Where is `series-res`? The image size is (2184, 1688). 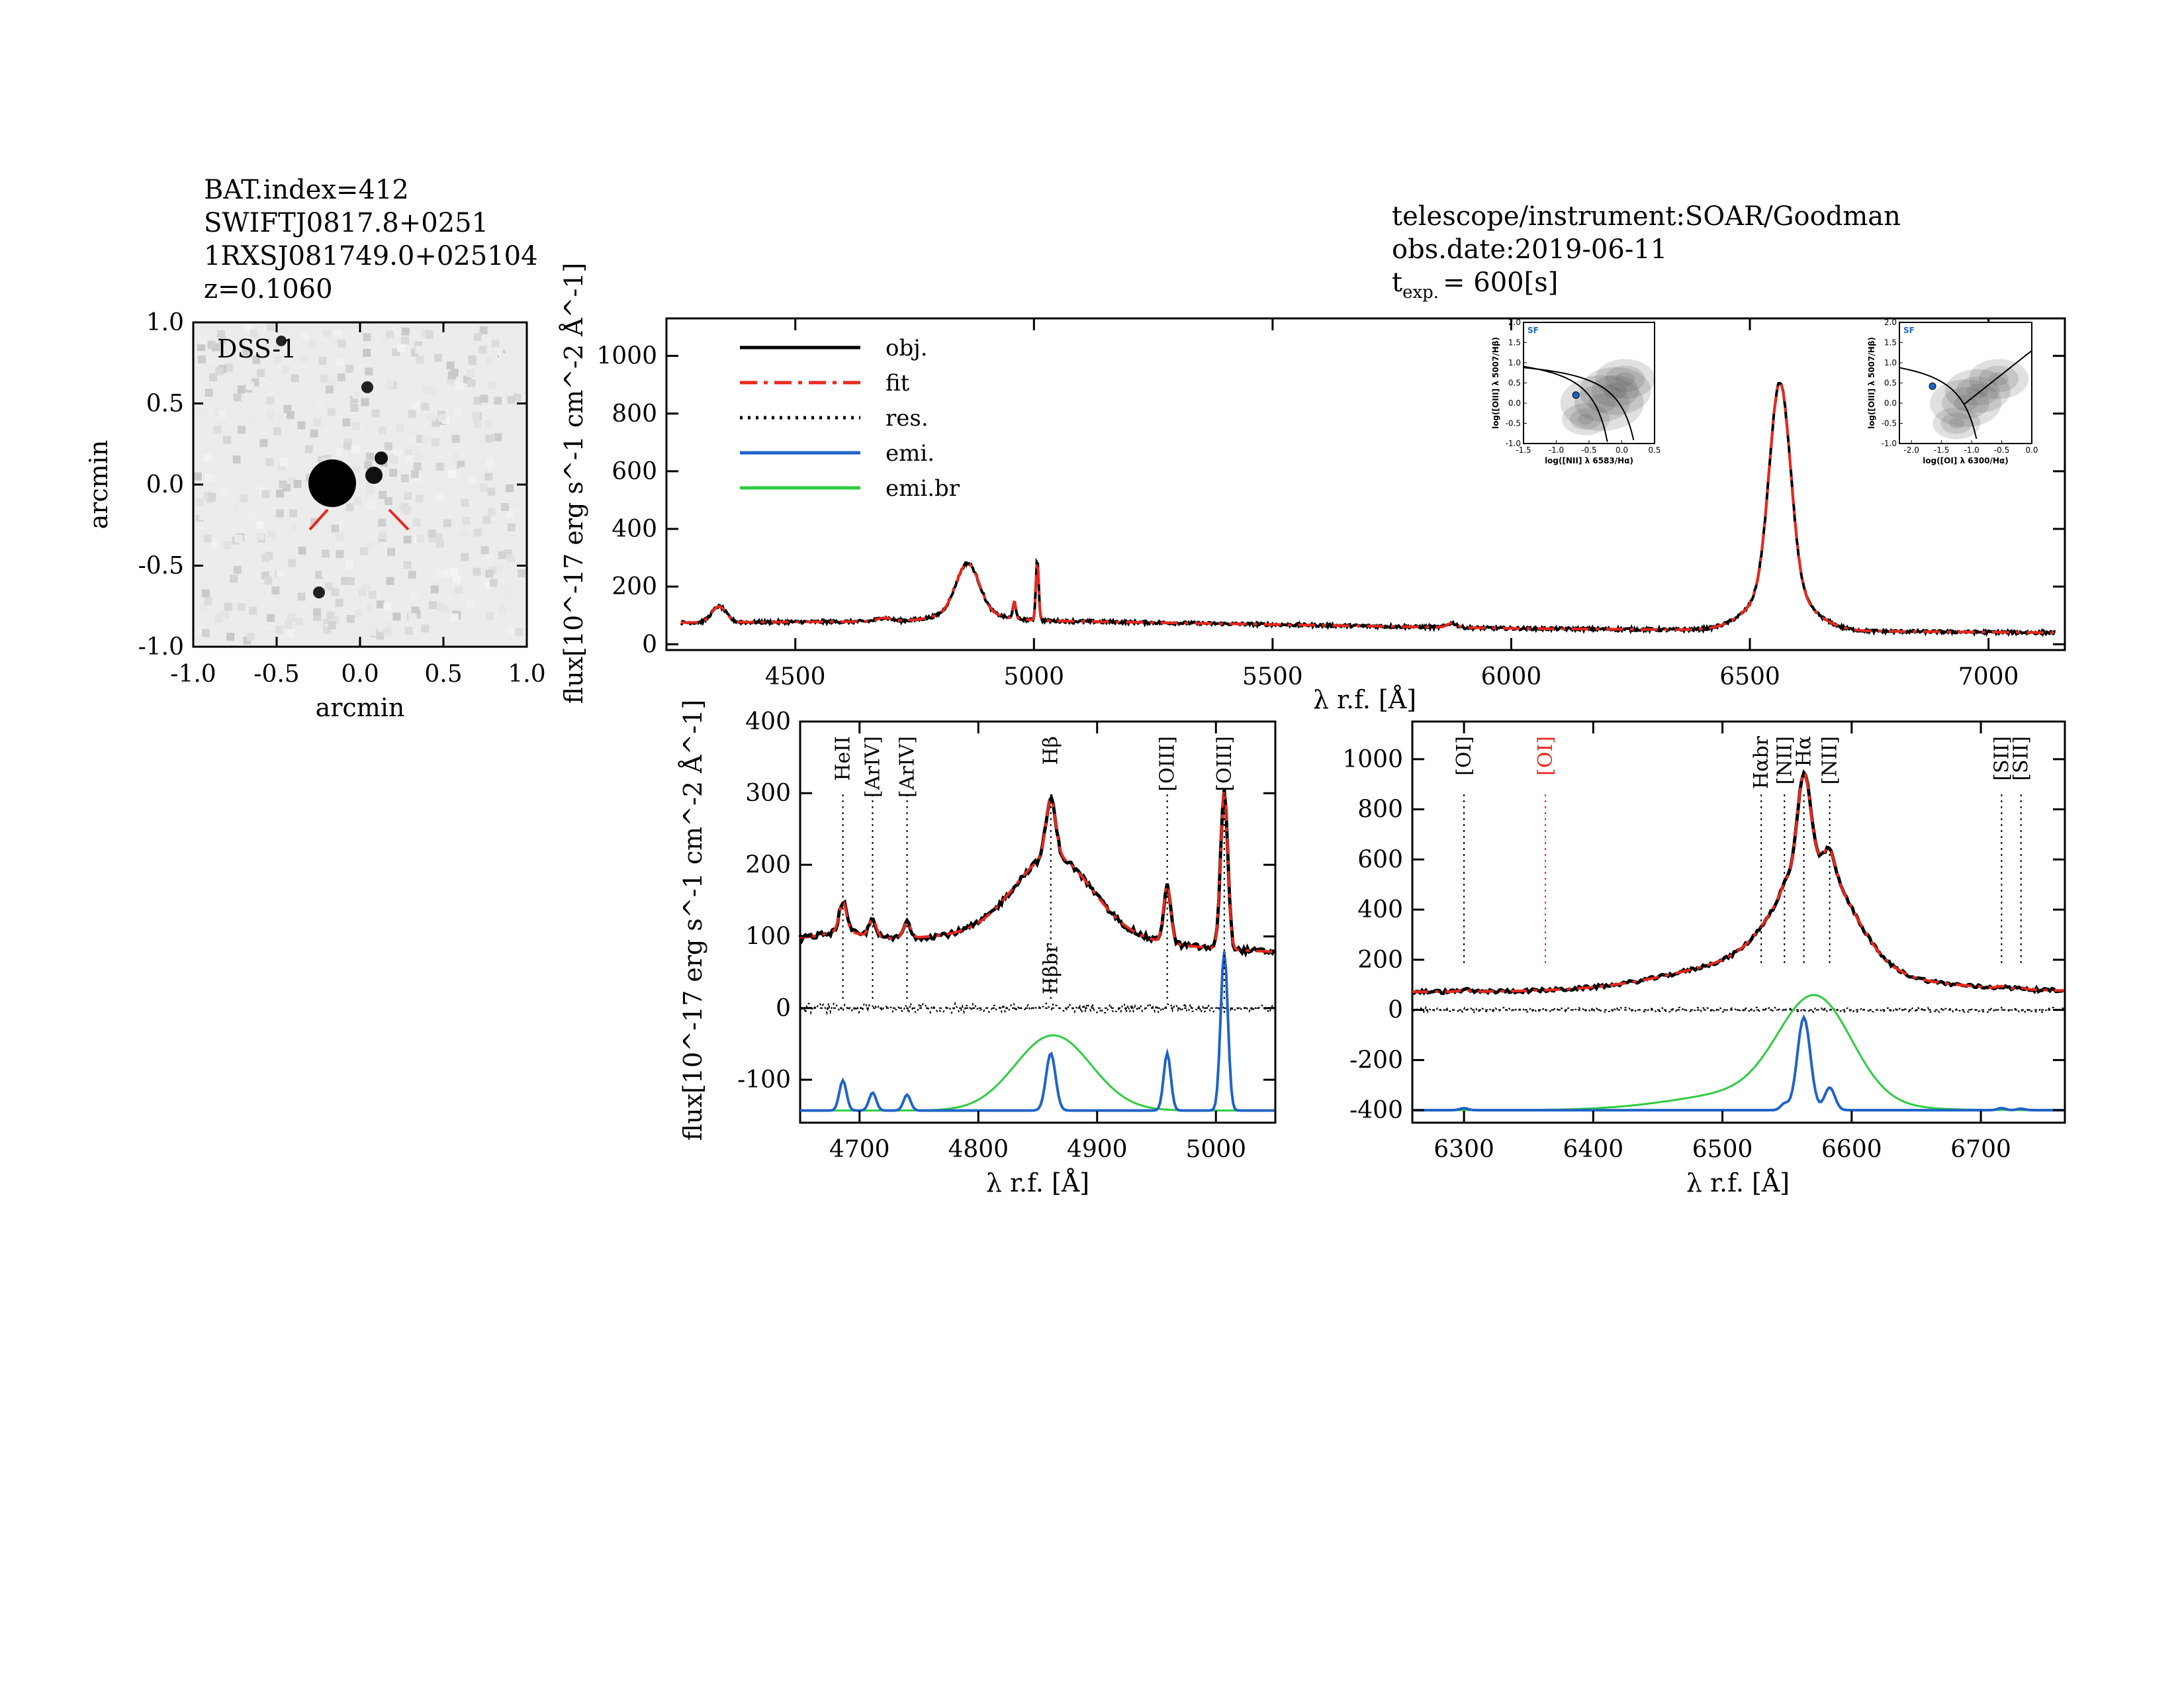 series-res is located at coordinates (1037, 1008).